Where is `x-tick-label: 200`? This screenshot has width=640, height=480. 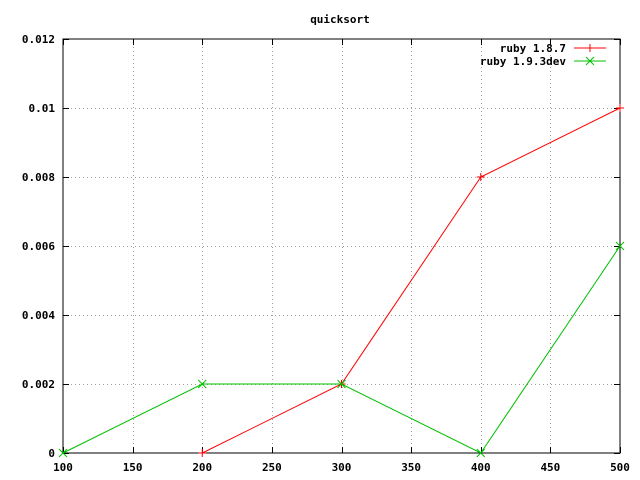 x-tick-label: 200 is located at coordinates (202, 467).